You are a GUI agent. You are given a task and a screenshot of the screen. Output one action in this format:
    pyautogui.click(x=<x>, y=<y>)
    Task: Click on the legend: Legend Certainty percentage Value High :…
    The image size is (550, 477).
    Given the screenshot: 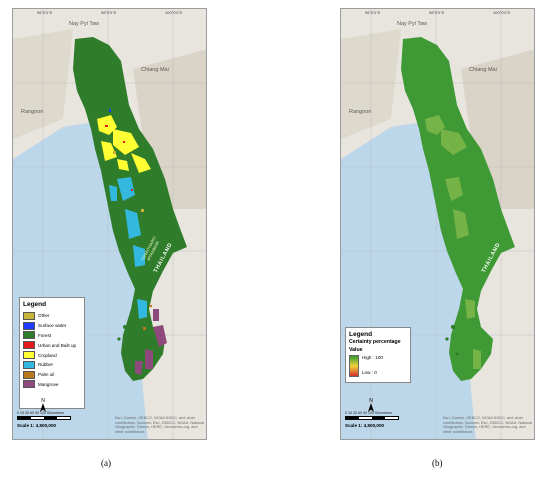 What is the action you would take?
    pyautogui.click(x=378, y=355)
    